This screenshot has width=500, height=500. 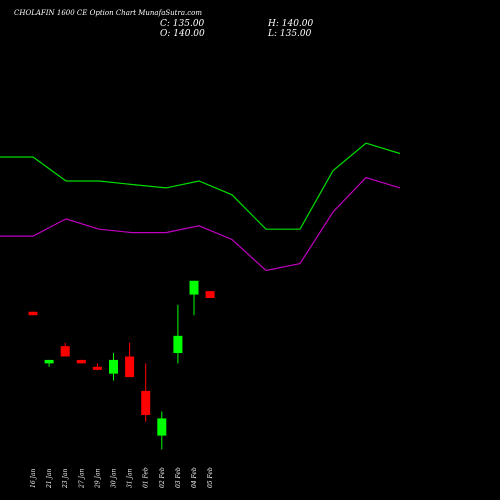 I want to click on x-tick-label: 30 Jan, so click(x=114, y=478).